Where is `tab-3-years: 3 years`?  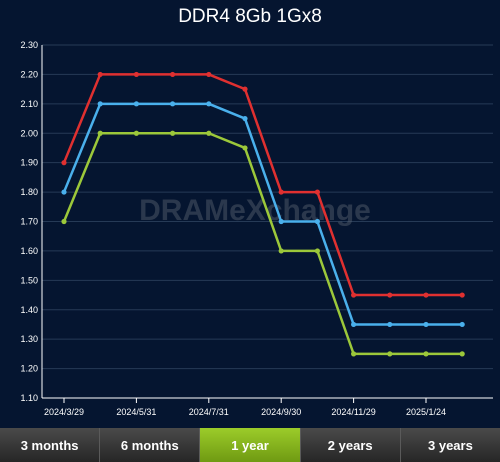
tab-3-years: 3 years is located at coordinates (450, 445).